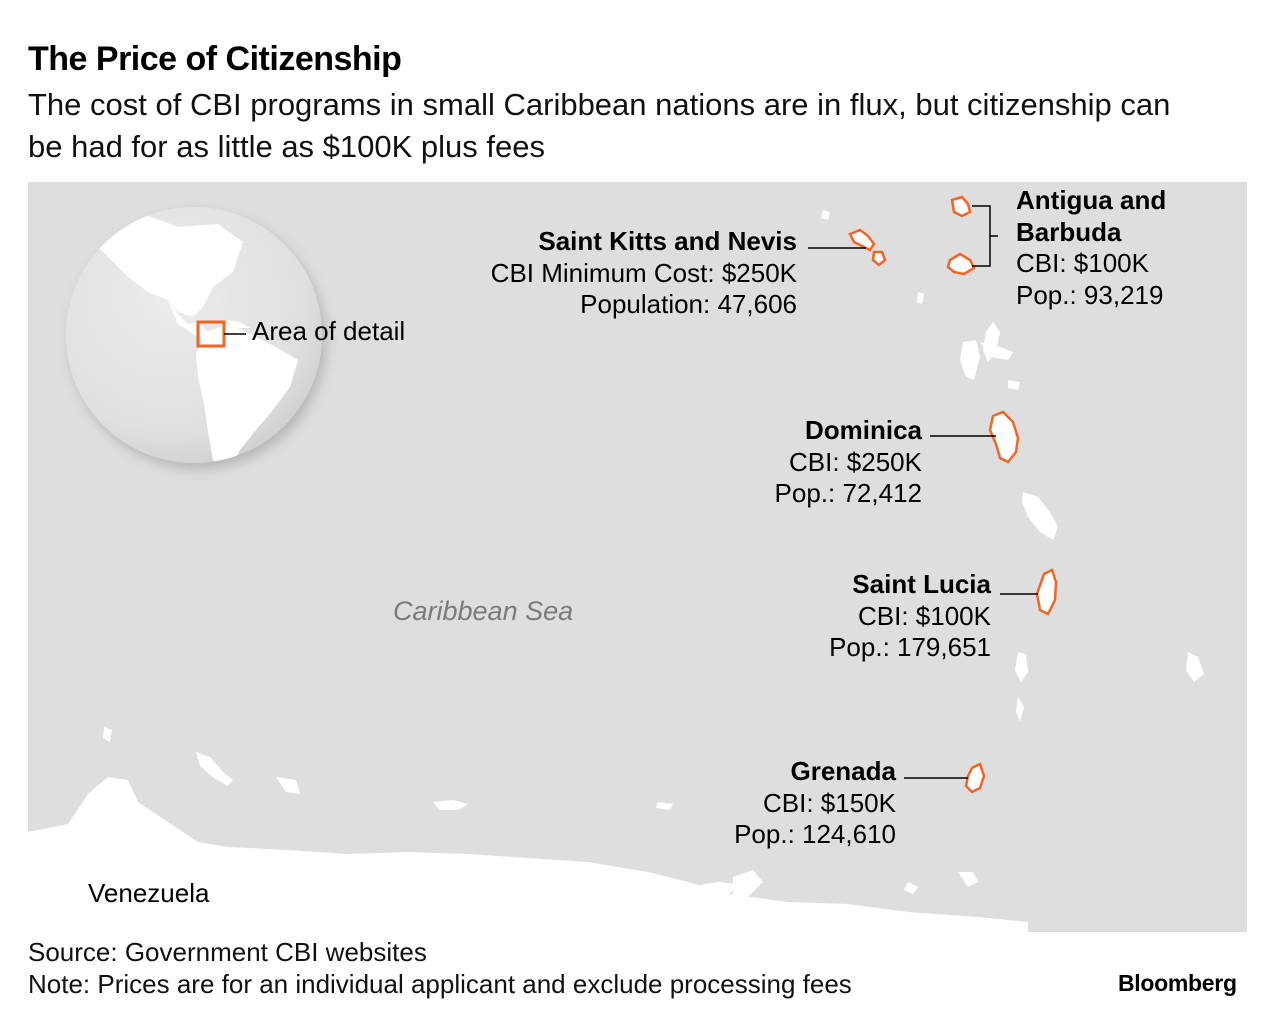 This screenshot has height=1018, width=1275. I want to click on country-name-line2: Barbuda, so click(1069, 231).